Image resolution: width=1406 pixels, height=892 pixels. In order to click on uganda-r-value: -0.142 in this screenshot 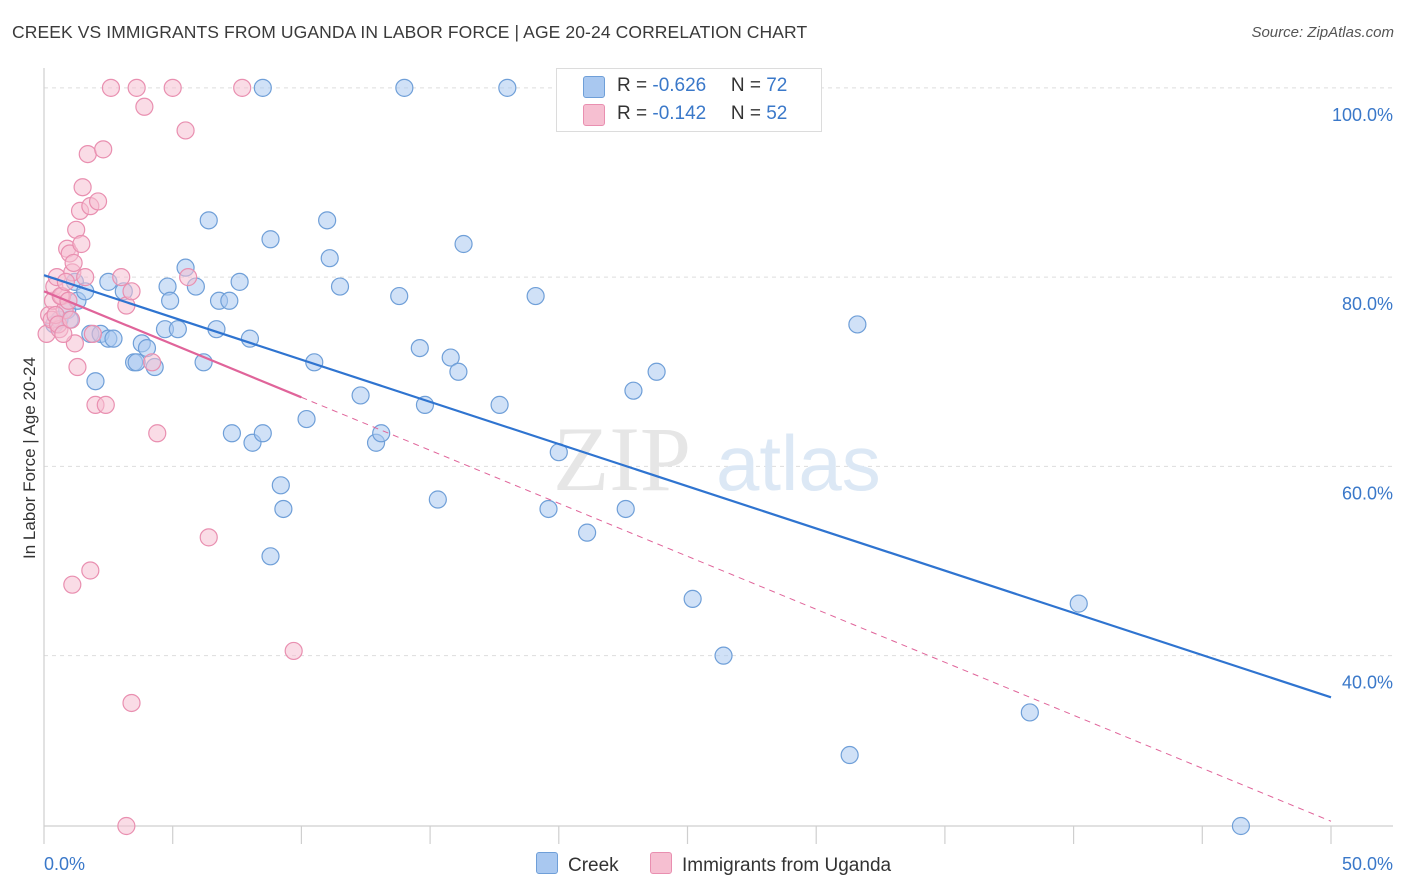, I will do `click(679, 113)`.